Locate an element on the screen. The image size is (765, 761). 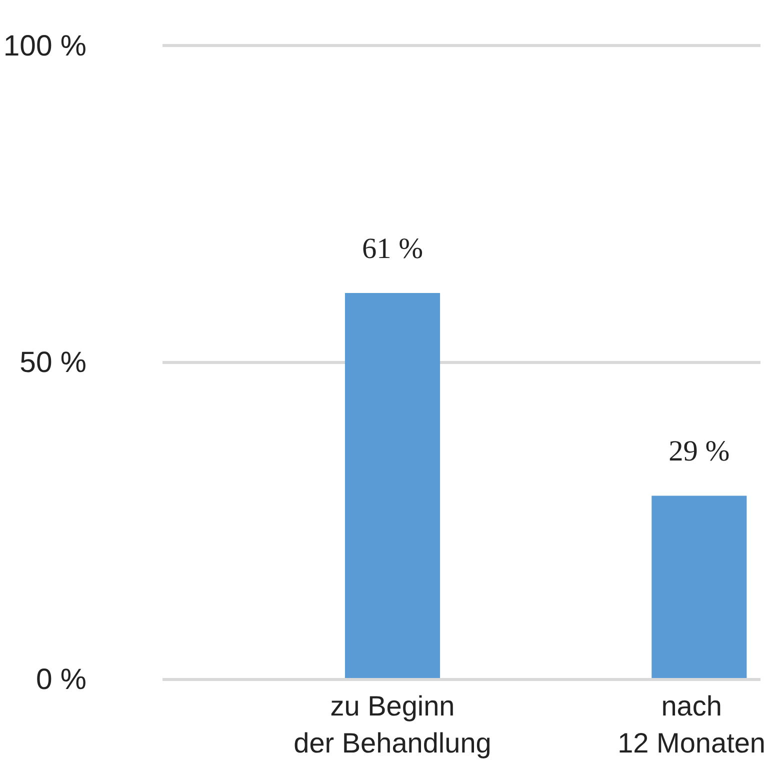
y-tick-label: 0 % is located at coordinates (61, 679).